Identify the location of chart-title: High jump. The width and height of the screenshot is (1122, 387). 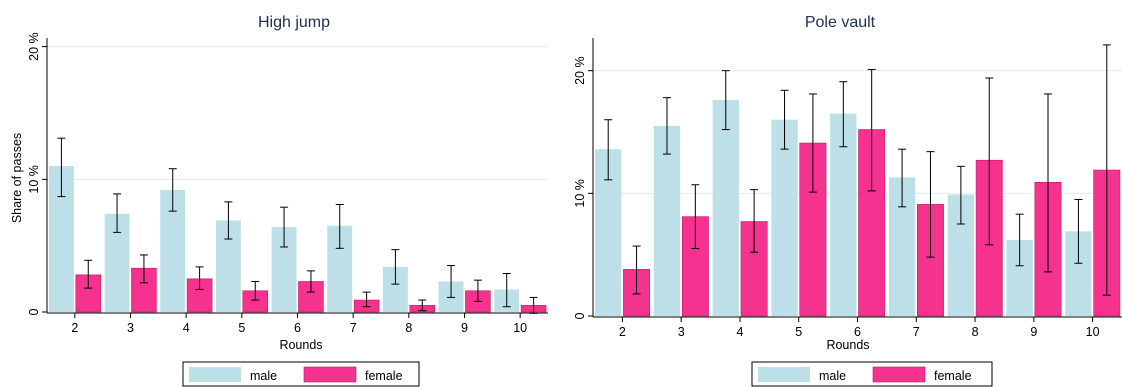
(294, 22).